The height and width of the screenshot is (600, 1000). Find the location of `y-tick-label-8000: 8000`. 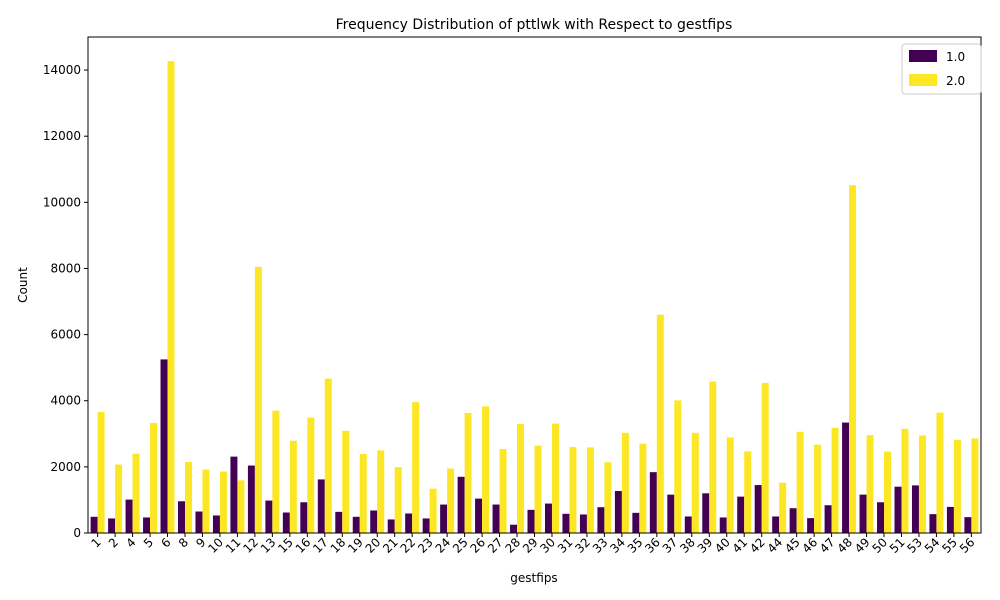

y-tick-label-8000: 8000 is located at coordinates (65, 268).